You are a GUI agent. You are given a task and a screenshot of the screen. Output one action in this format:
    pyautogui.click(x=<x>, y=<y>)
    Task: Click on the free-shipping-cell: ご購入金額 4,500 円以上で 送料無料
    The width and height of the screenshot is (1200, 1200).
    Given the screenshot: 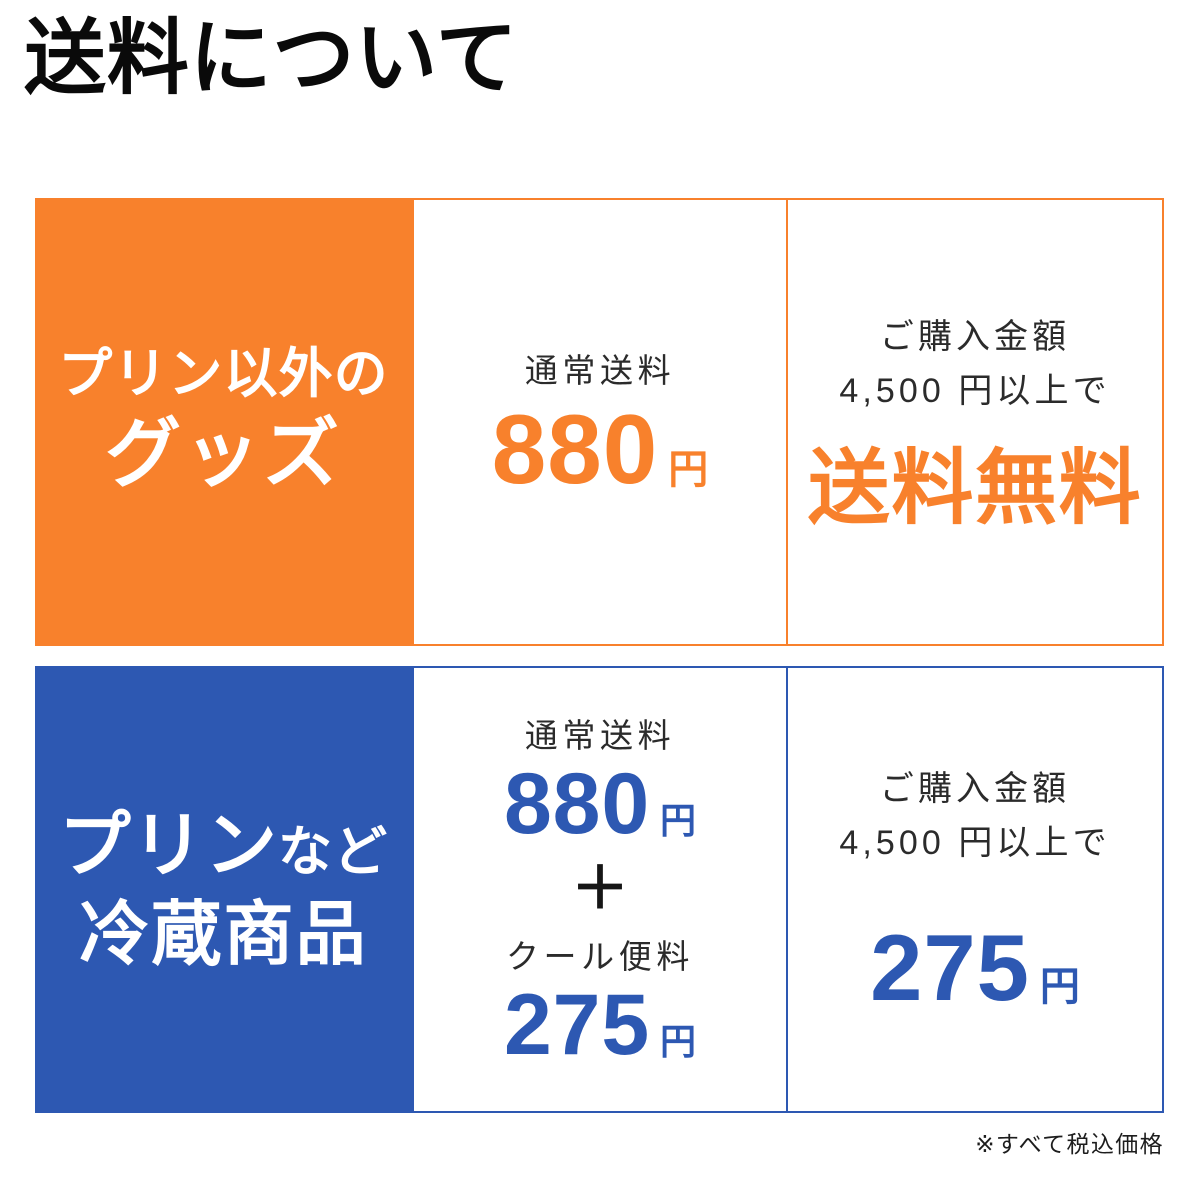 What is the action you would take?
    pyautogui.click(x=974, y=422)
    